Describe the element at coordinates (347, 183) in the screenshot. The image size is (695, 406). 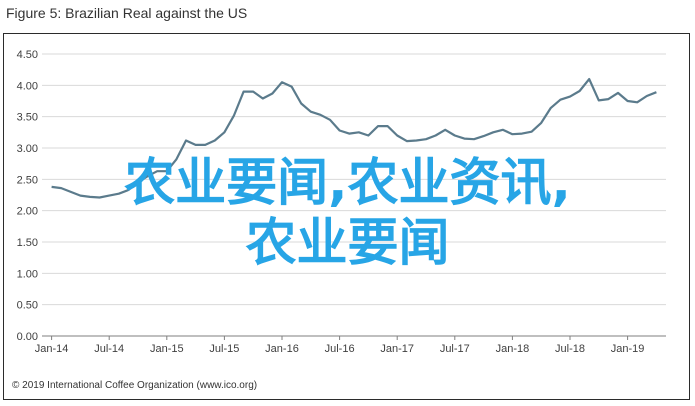
I see `overlay-watermark-line1: 农业要闻,农业资讯,` at that location.